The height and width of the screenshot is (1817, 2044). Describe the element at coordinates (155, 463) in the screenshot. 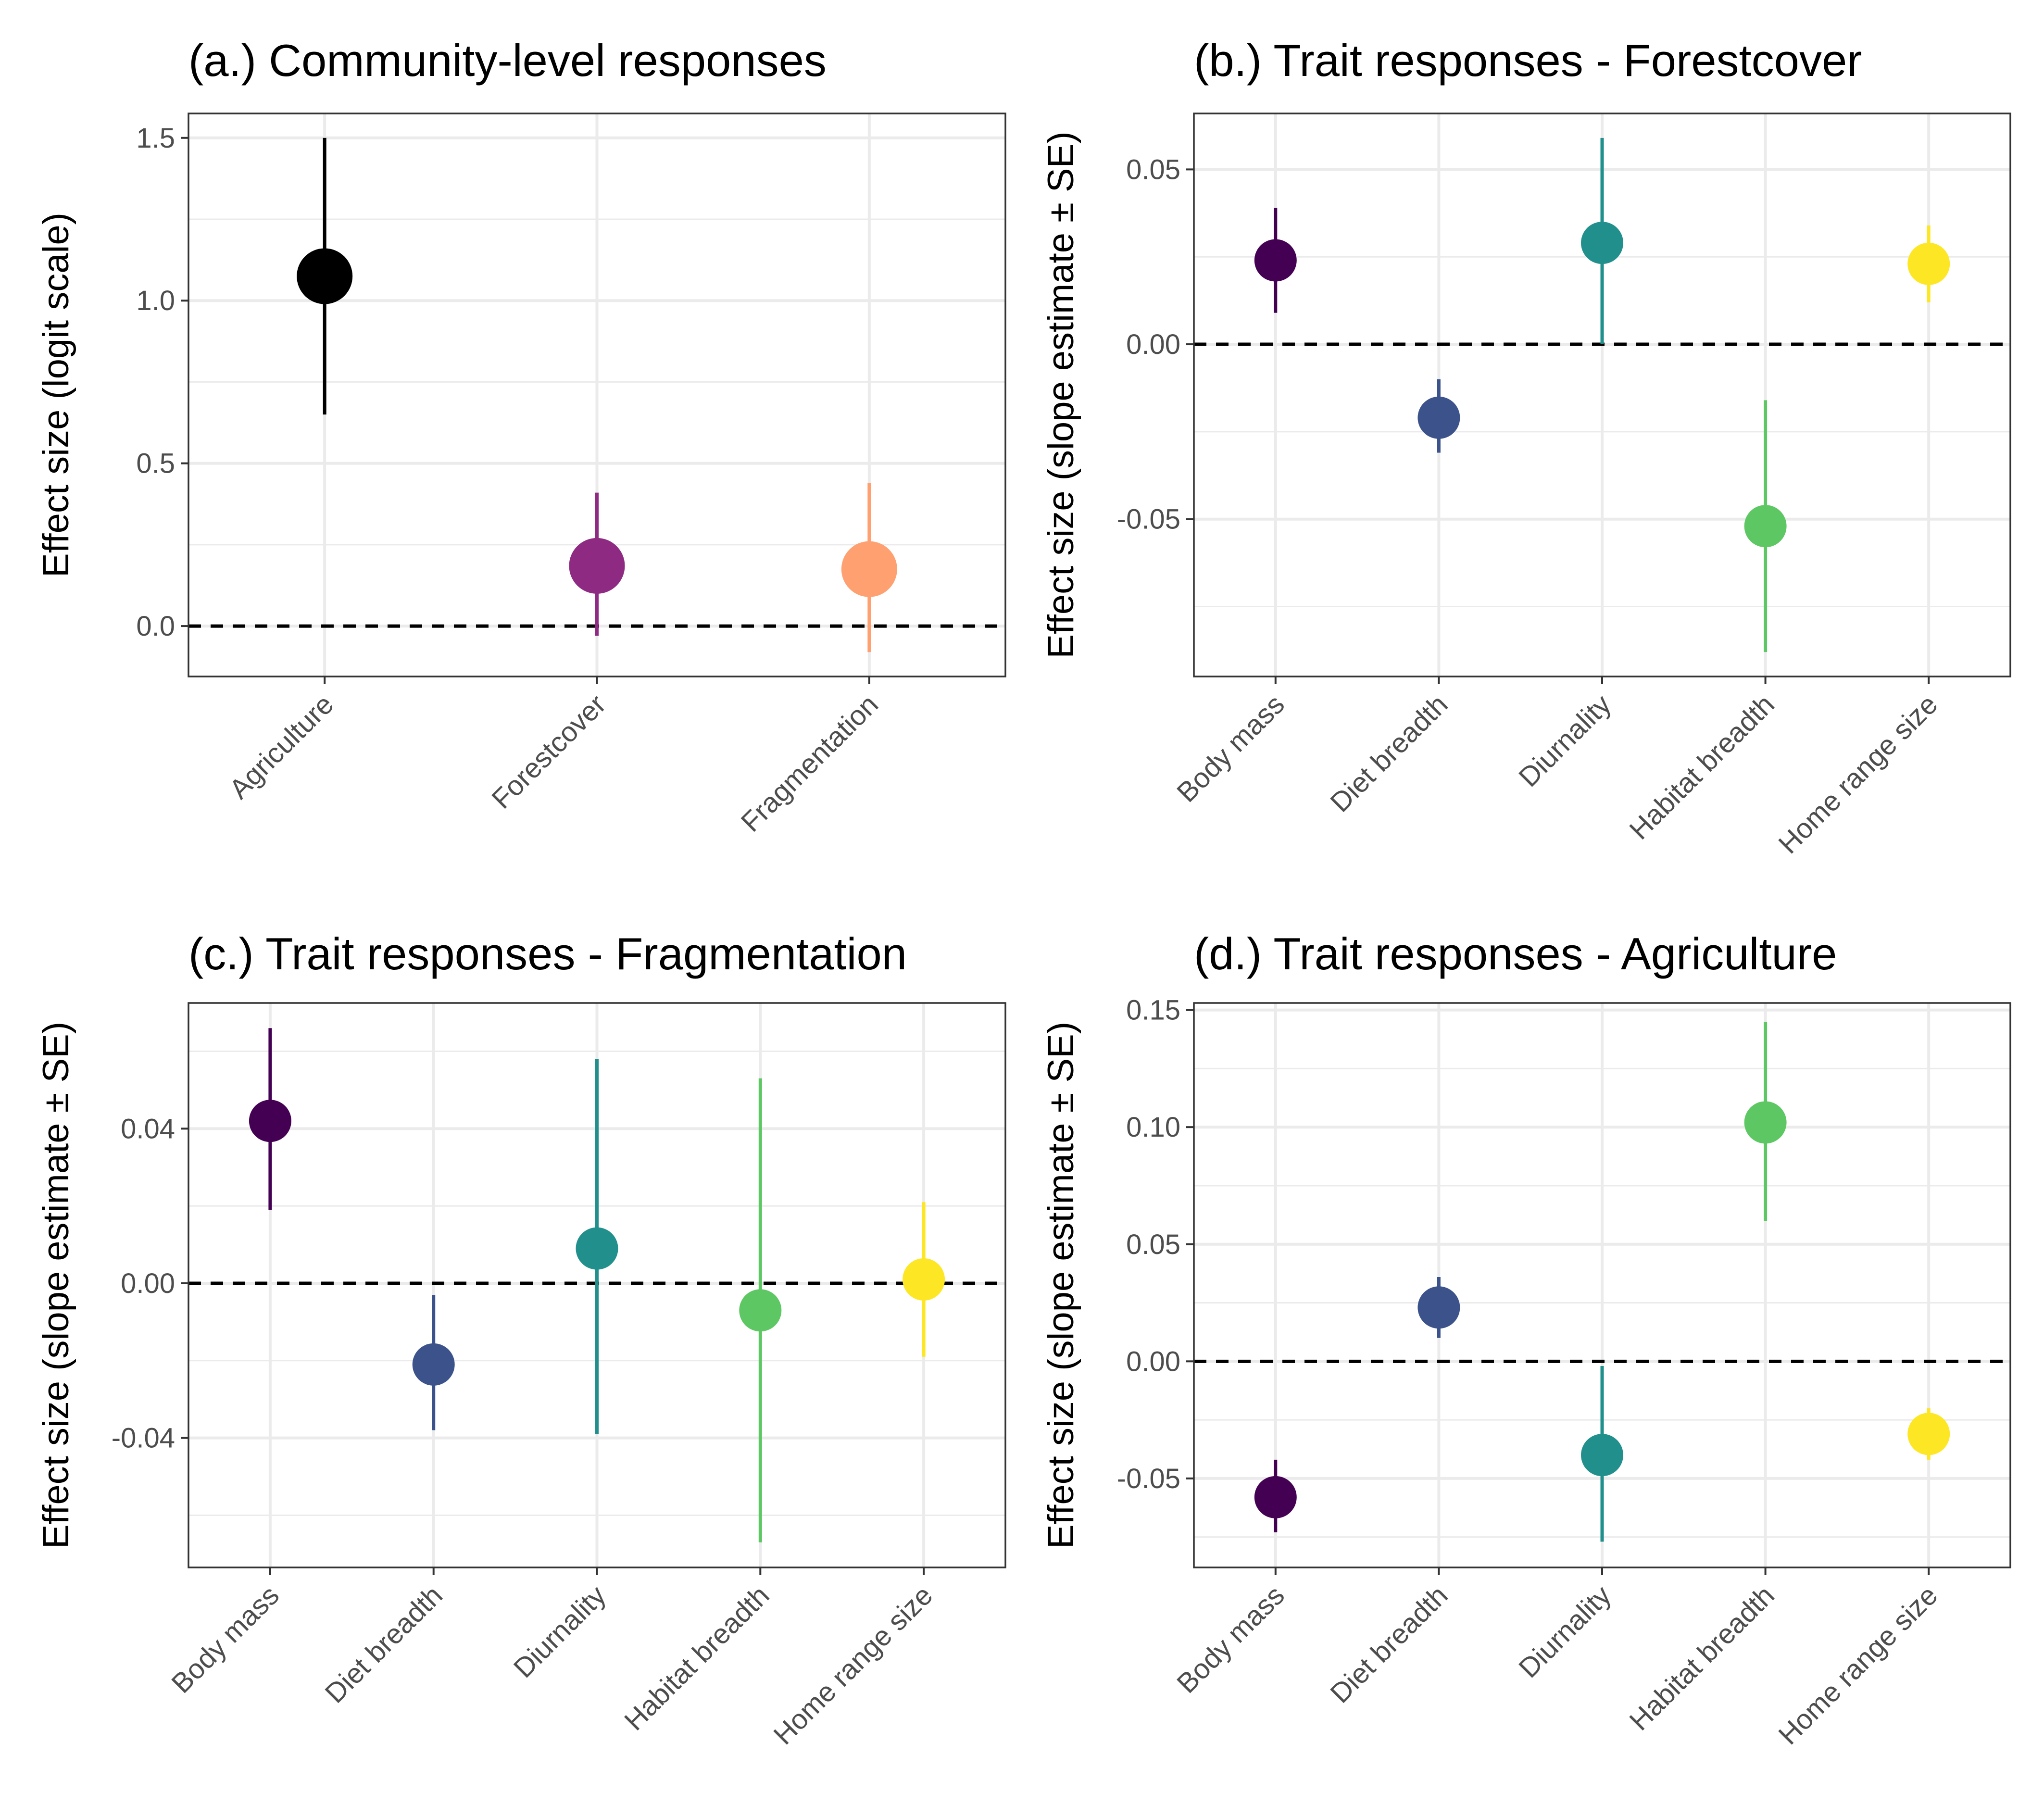

I see `y-tick-label: 0.5` at that location.